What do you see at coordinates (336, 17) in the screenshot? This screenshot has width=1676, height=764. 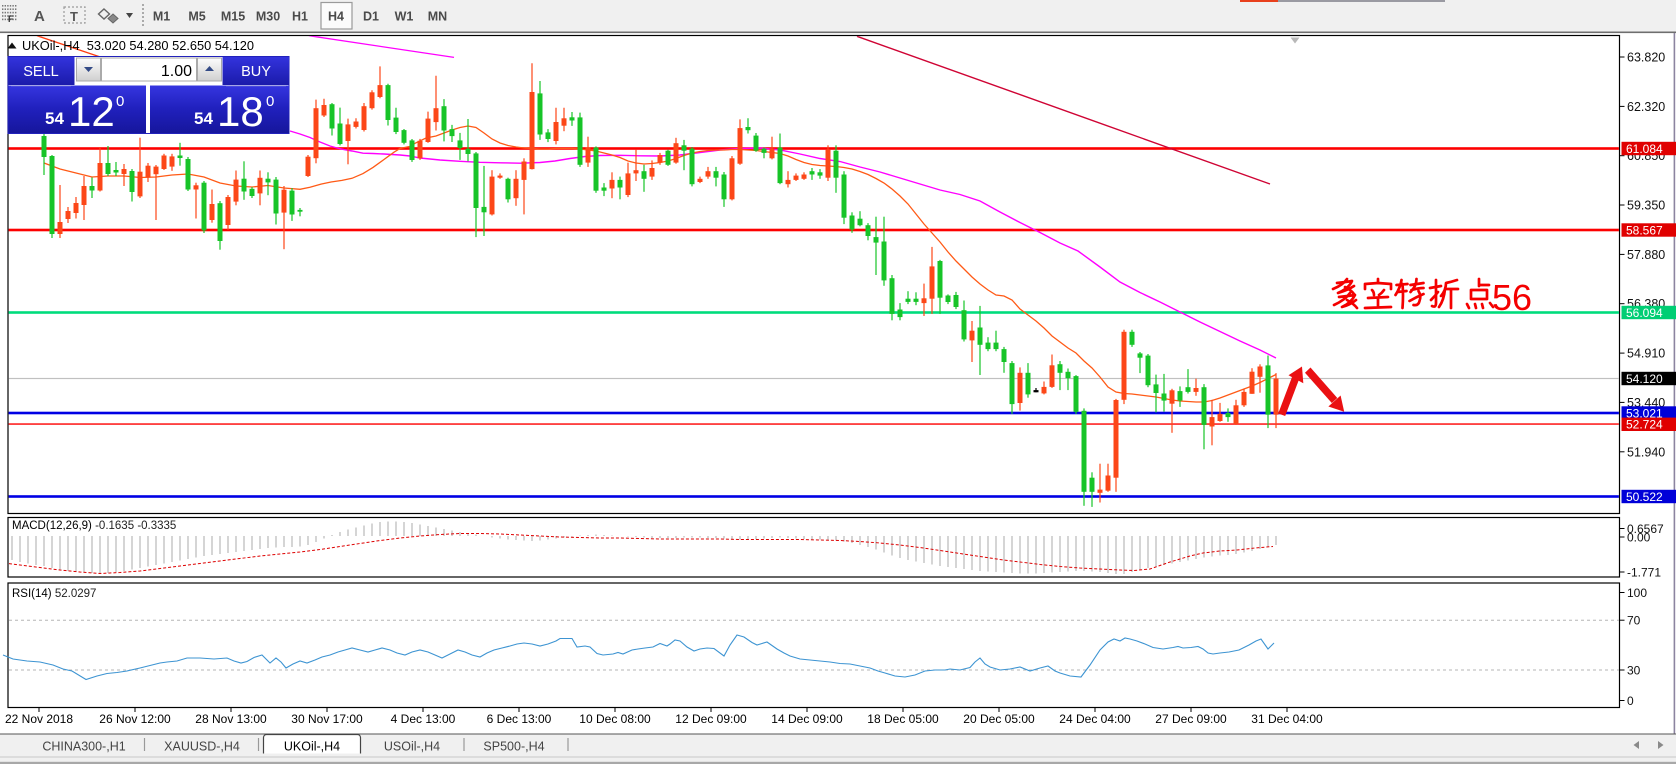 I see `svg-text: H4` at bounding box center [336, 17].